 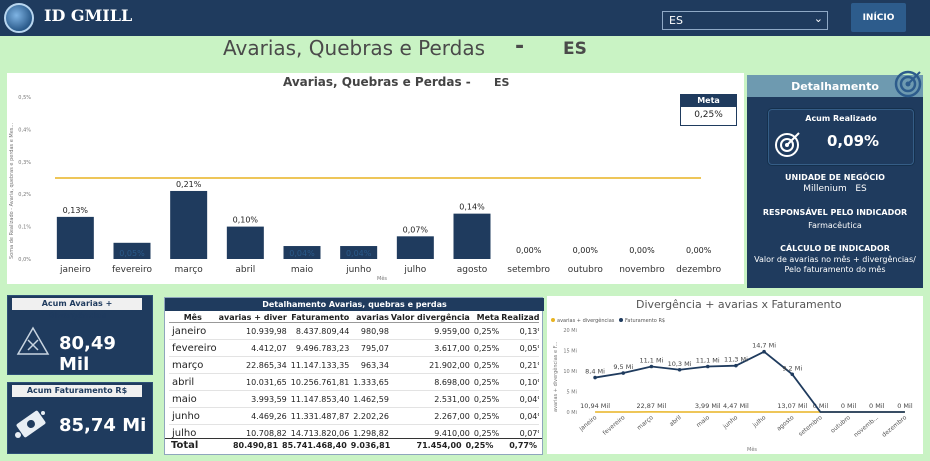 What do you see at coordinates (595, 406) in the screenshot?
I see `data-label: 10,94 Mil` at bounding box center [595, 406].